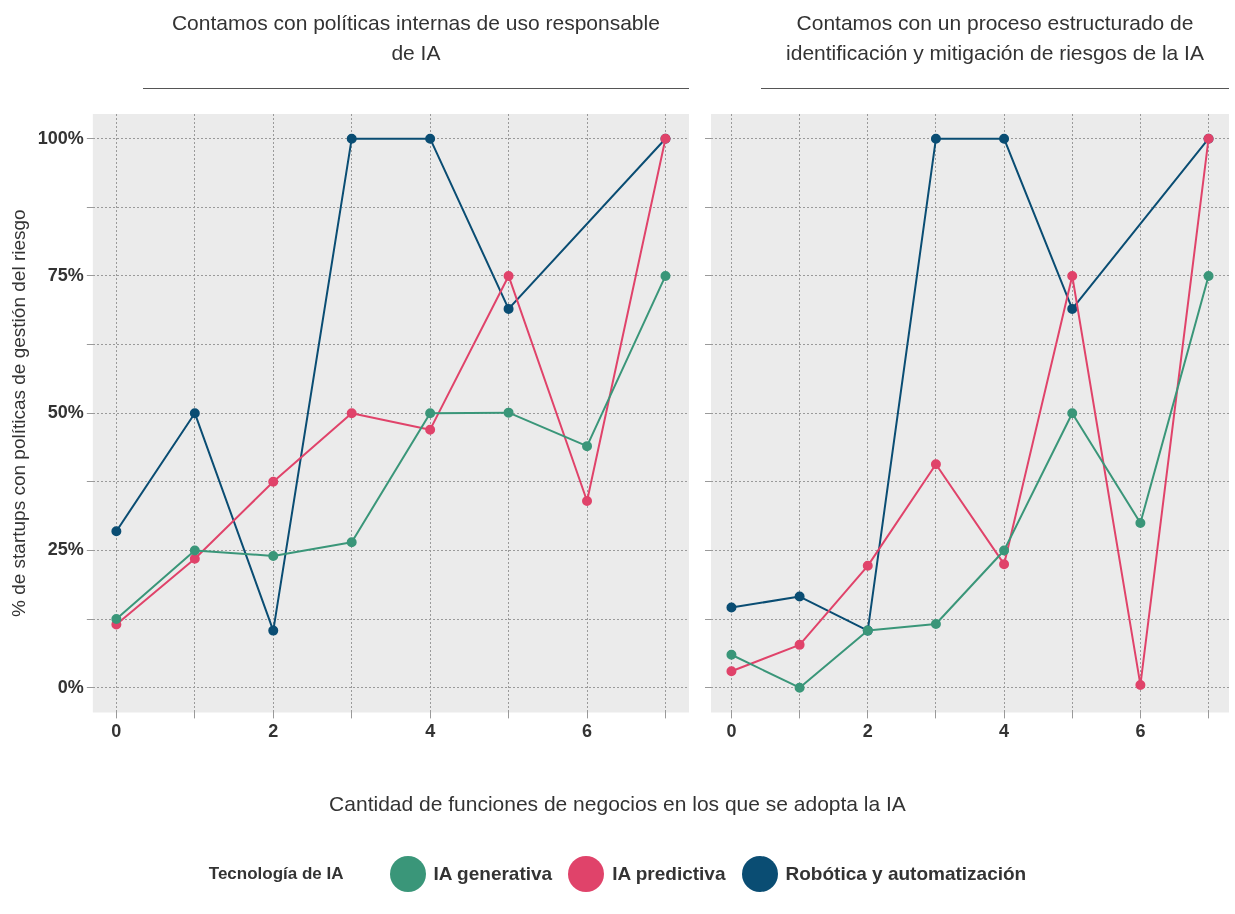  I want to click on chart-title: Contamos con políticas internas de uso responsable de IA, so click(415, 38).